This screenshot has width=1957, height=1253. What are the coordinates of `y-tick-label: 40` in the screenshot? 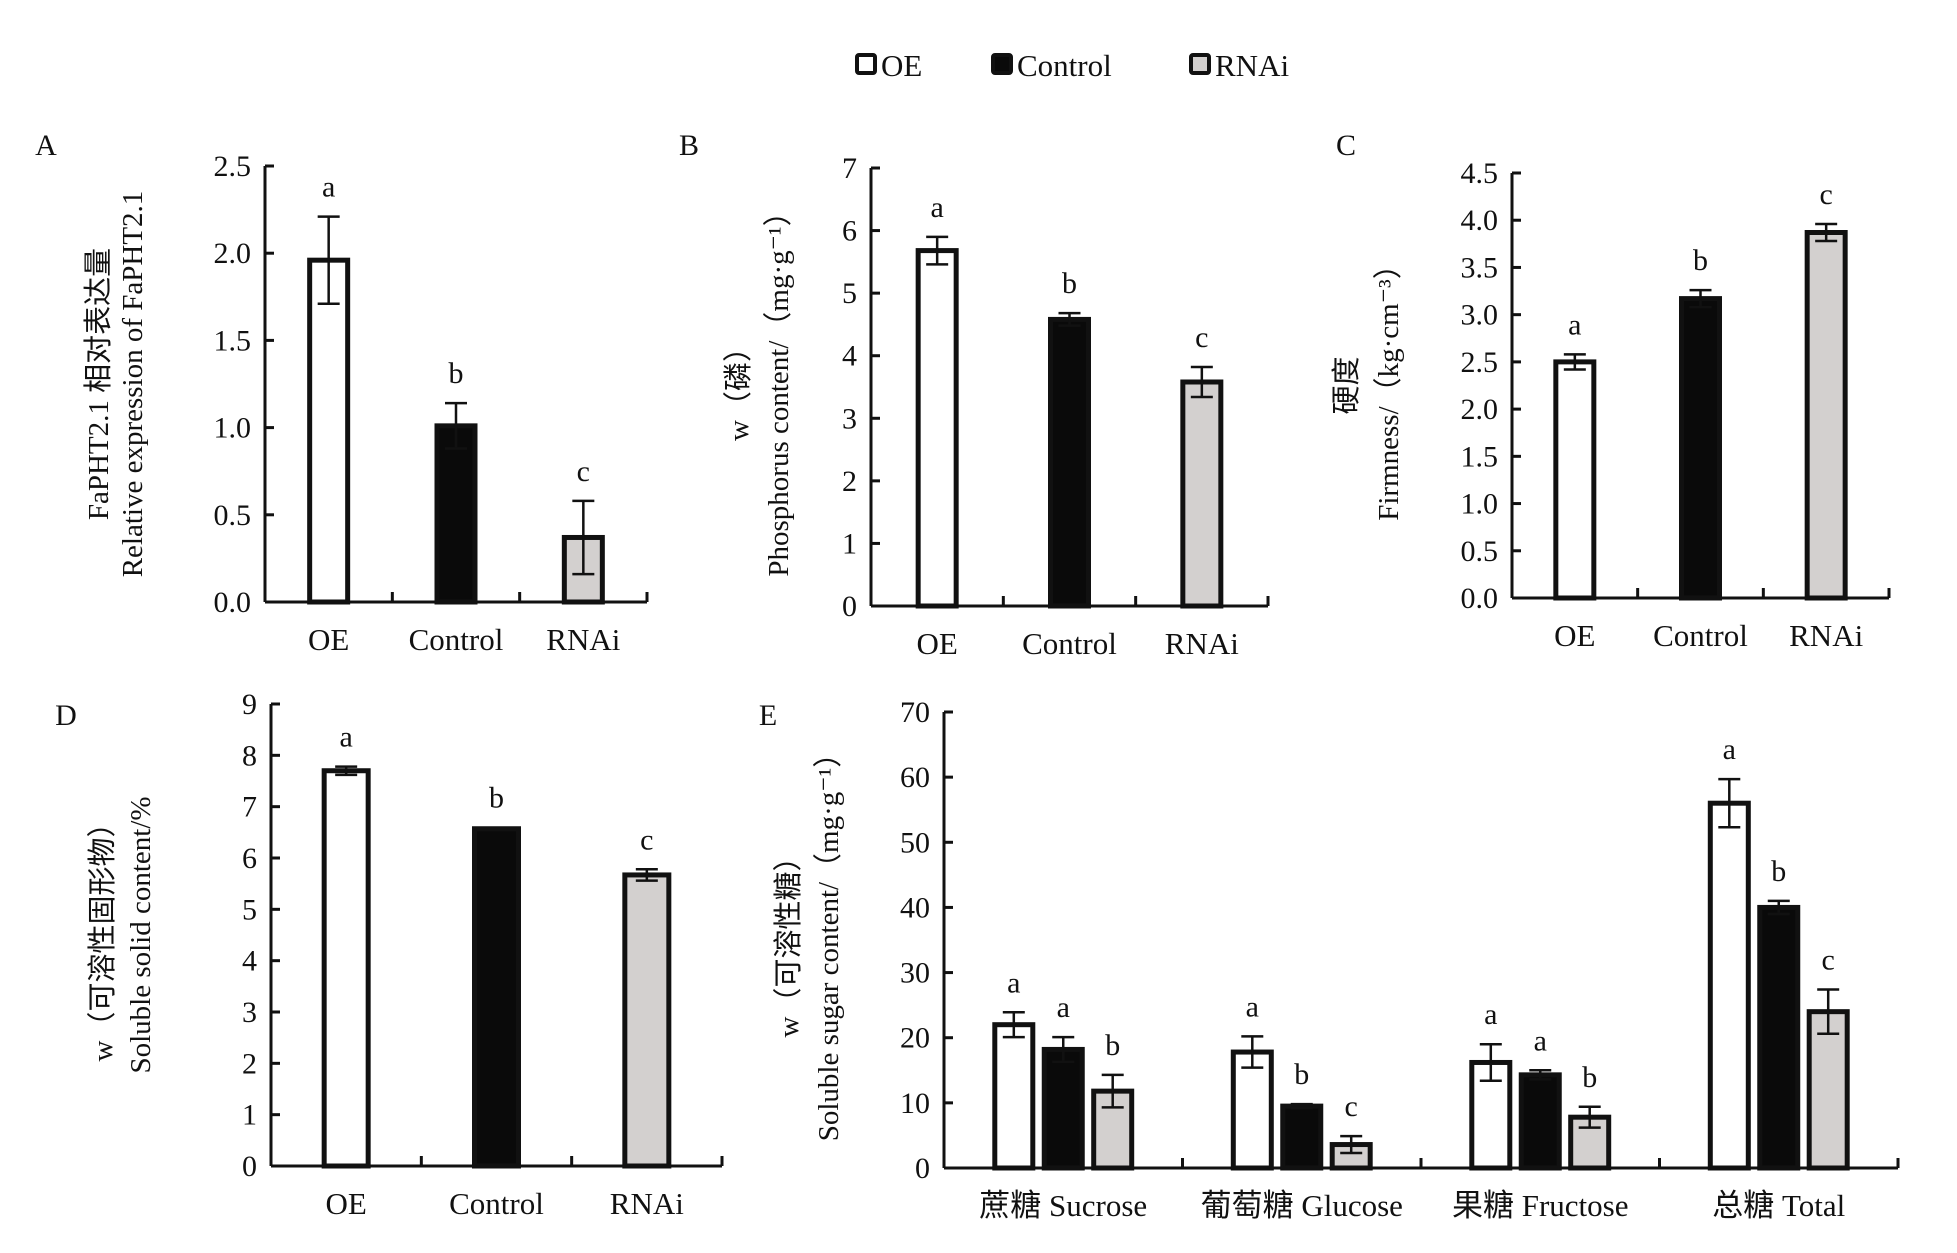 It's located at (915, 907).